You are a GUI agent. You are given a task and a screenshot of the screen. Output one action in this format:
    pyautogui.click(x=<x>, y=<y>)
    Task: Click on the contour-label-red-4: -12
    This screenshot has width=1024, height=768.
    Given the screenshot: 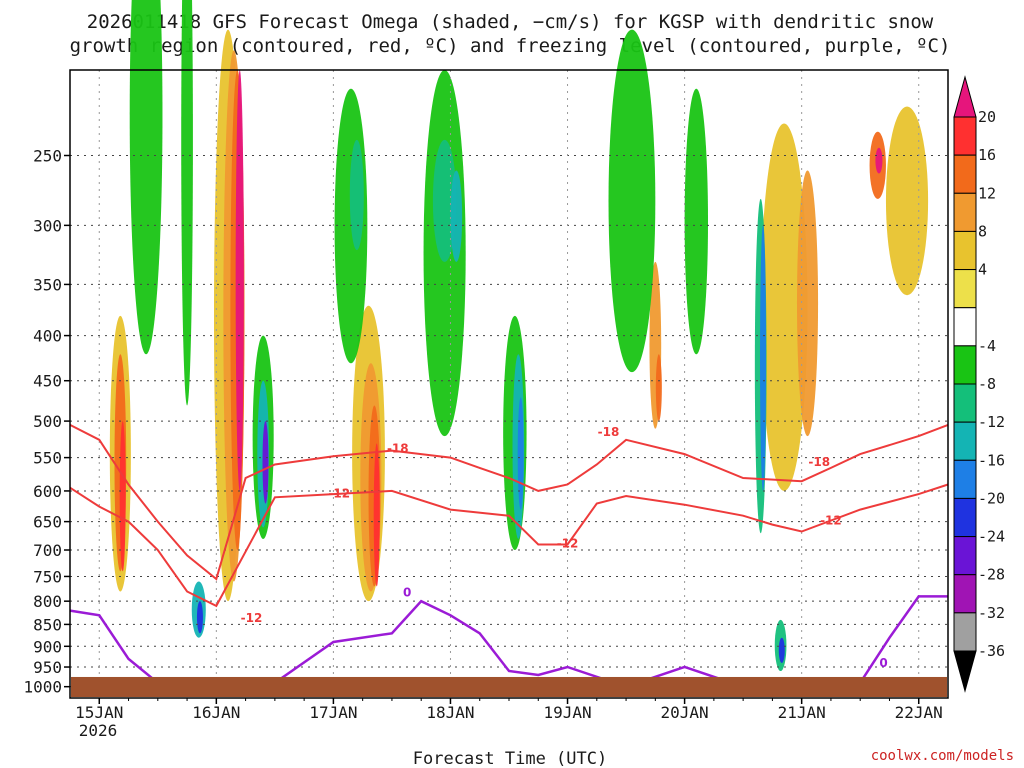 What is the action you would take?
    pyautogui.click(x=568, y=543)
    